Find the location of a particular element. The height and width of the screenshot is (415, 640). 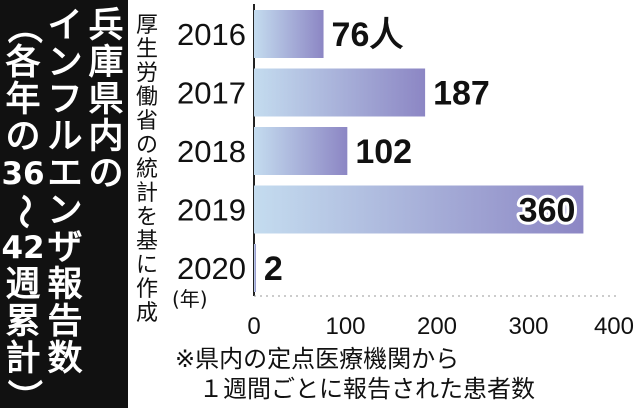

title-column-1: 兵庫県内の is located at coordinates (106, 100).